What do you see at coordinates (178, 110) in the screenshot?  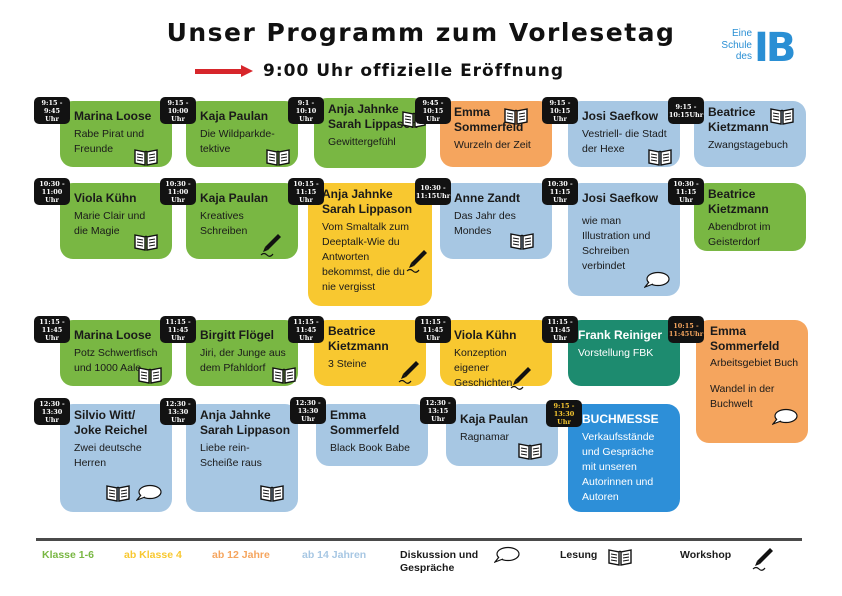 I see `time-badge: 9:15 -10:00 Uhr` at bounding box center [178, 110].